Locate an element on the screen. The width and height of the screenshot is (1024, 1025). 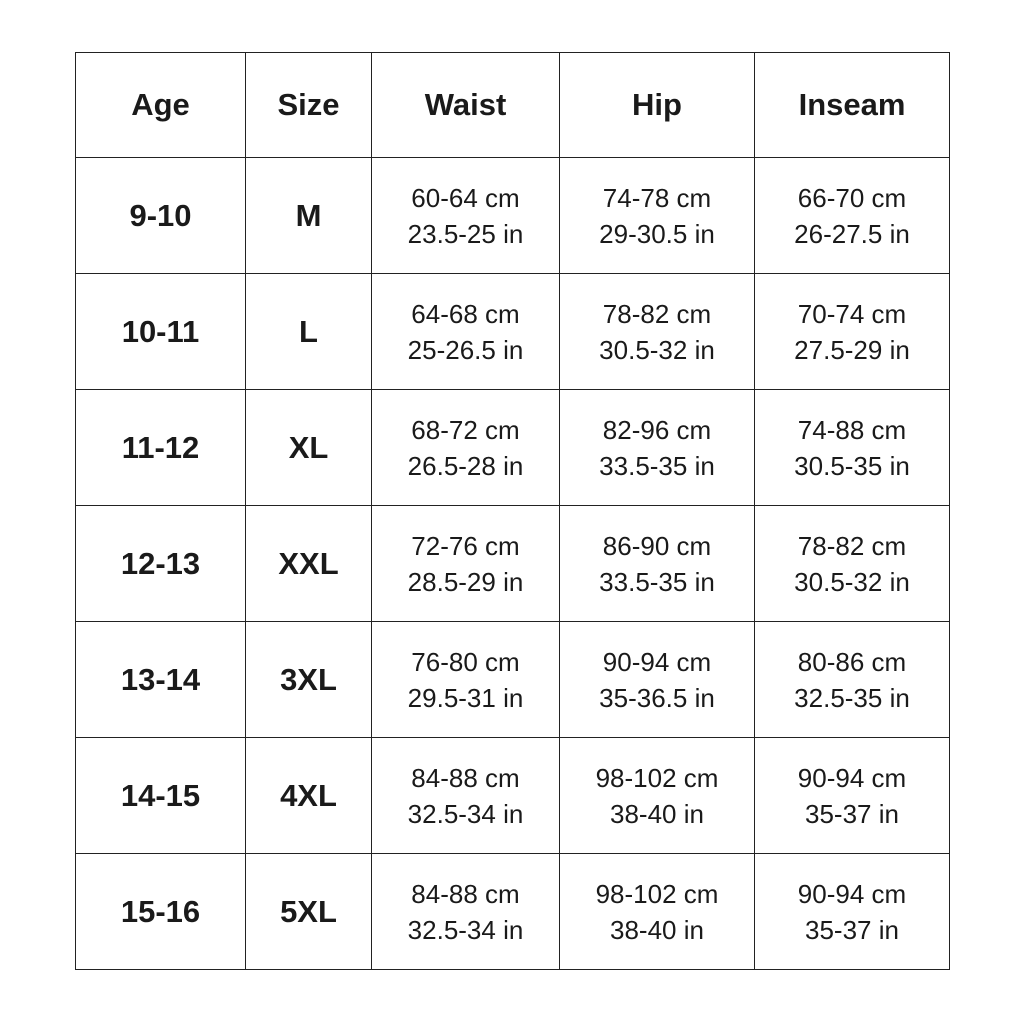
measurement-text: 35-36.5 in is located at coordinates (657, 697).